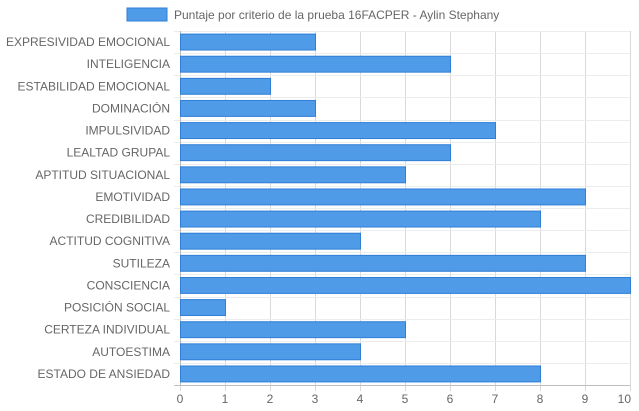  I want to click on legend-swatch, so click(147, 14).